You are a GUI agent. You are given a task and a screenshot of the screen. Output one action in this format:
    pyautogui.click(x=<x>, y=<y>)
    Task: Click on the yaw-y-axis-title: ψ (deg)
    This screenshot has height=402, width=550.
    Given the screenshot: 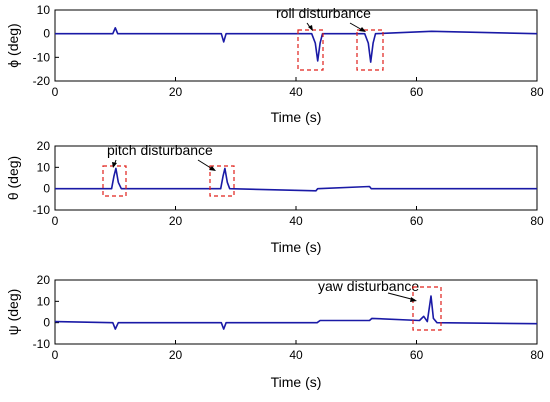 What is the action you would take?
    pyautogui.click(x=13, y=312)
    